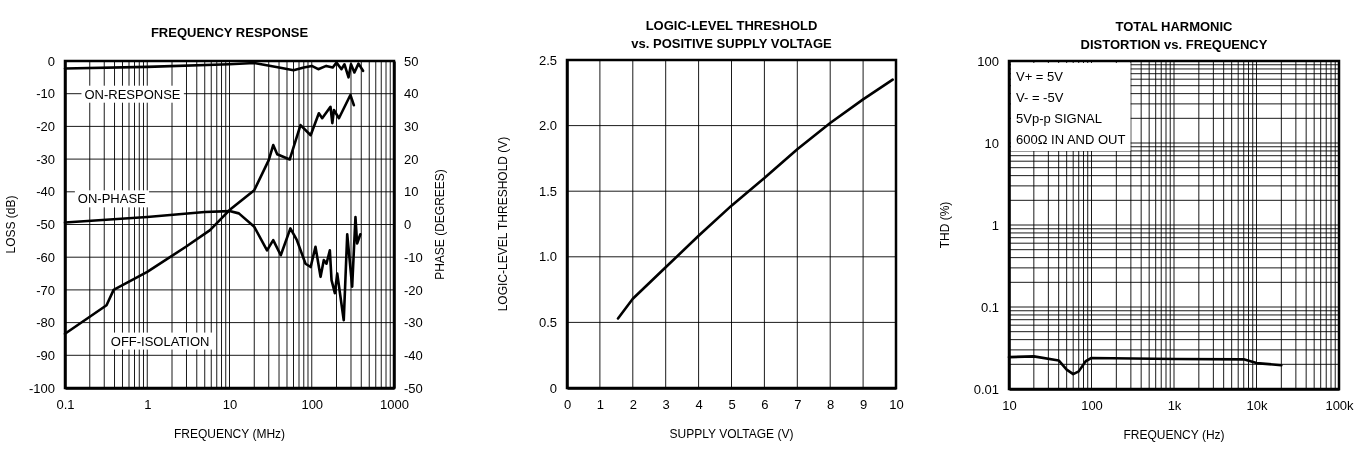  I want to click on x-axis-title: SUPPLY VOLTAGE (V), so click(731, 434).